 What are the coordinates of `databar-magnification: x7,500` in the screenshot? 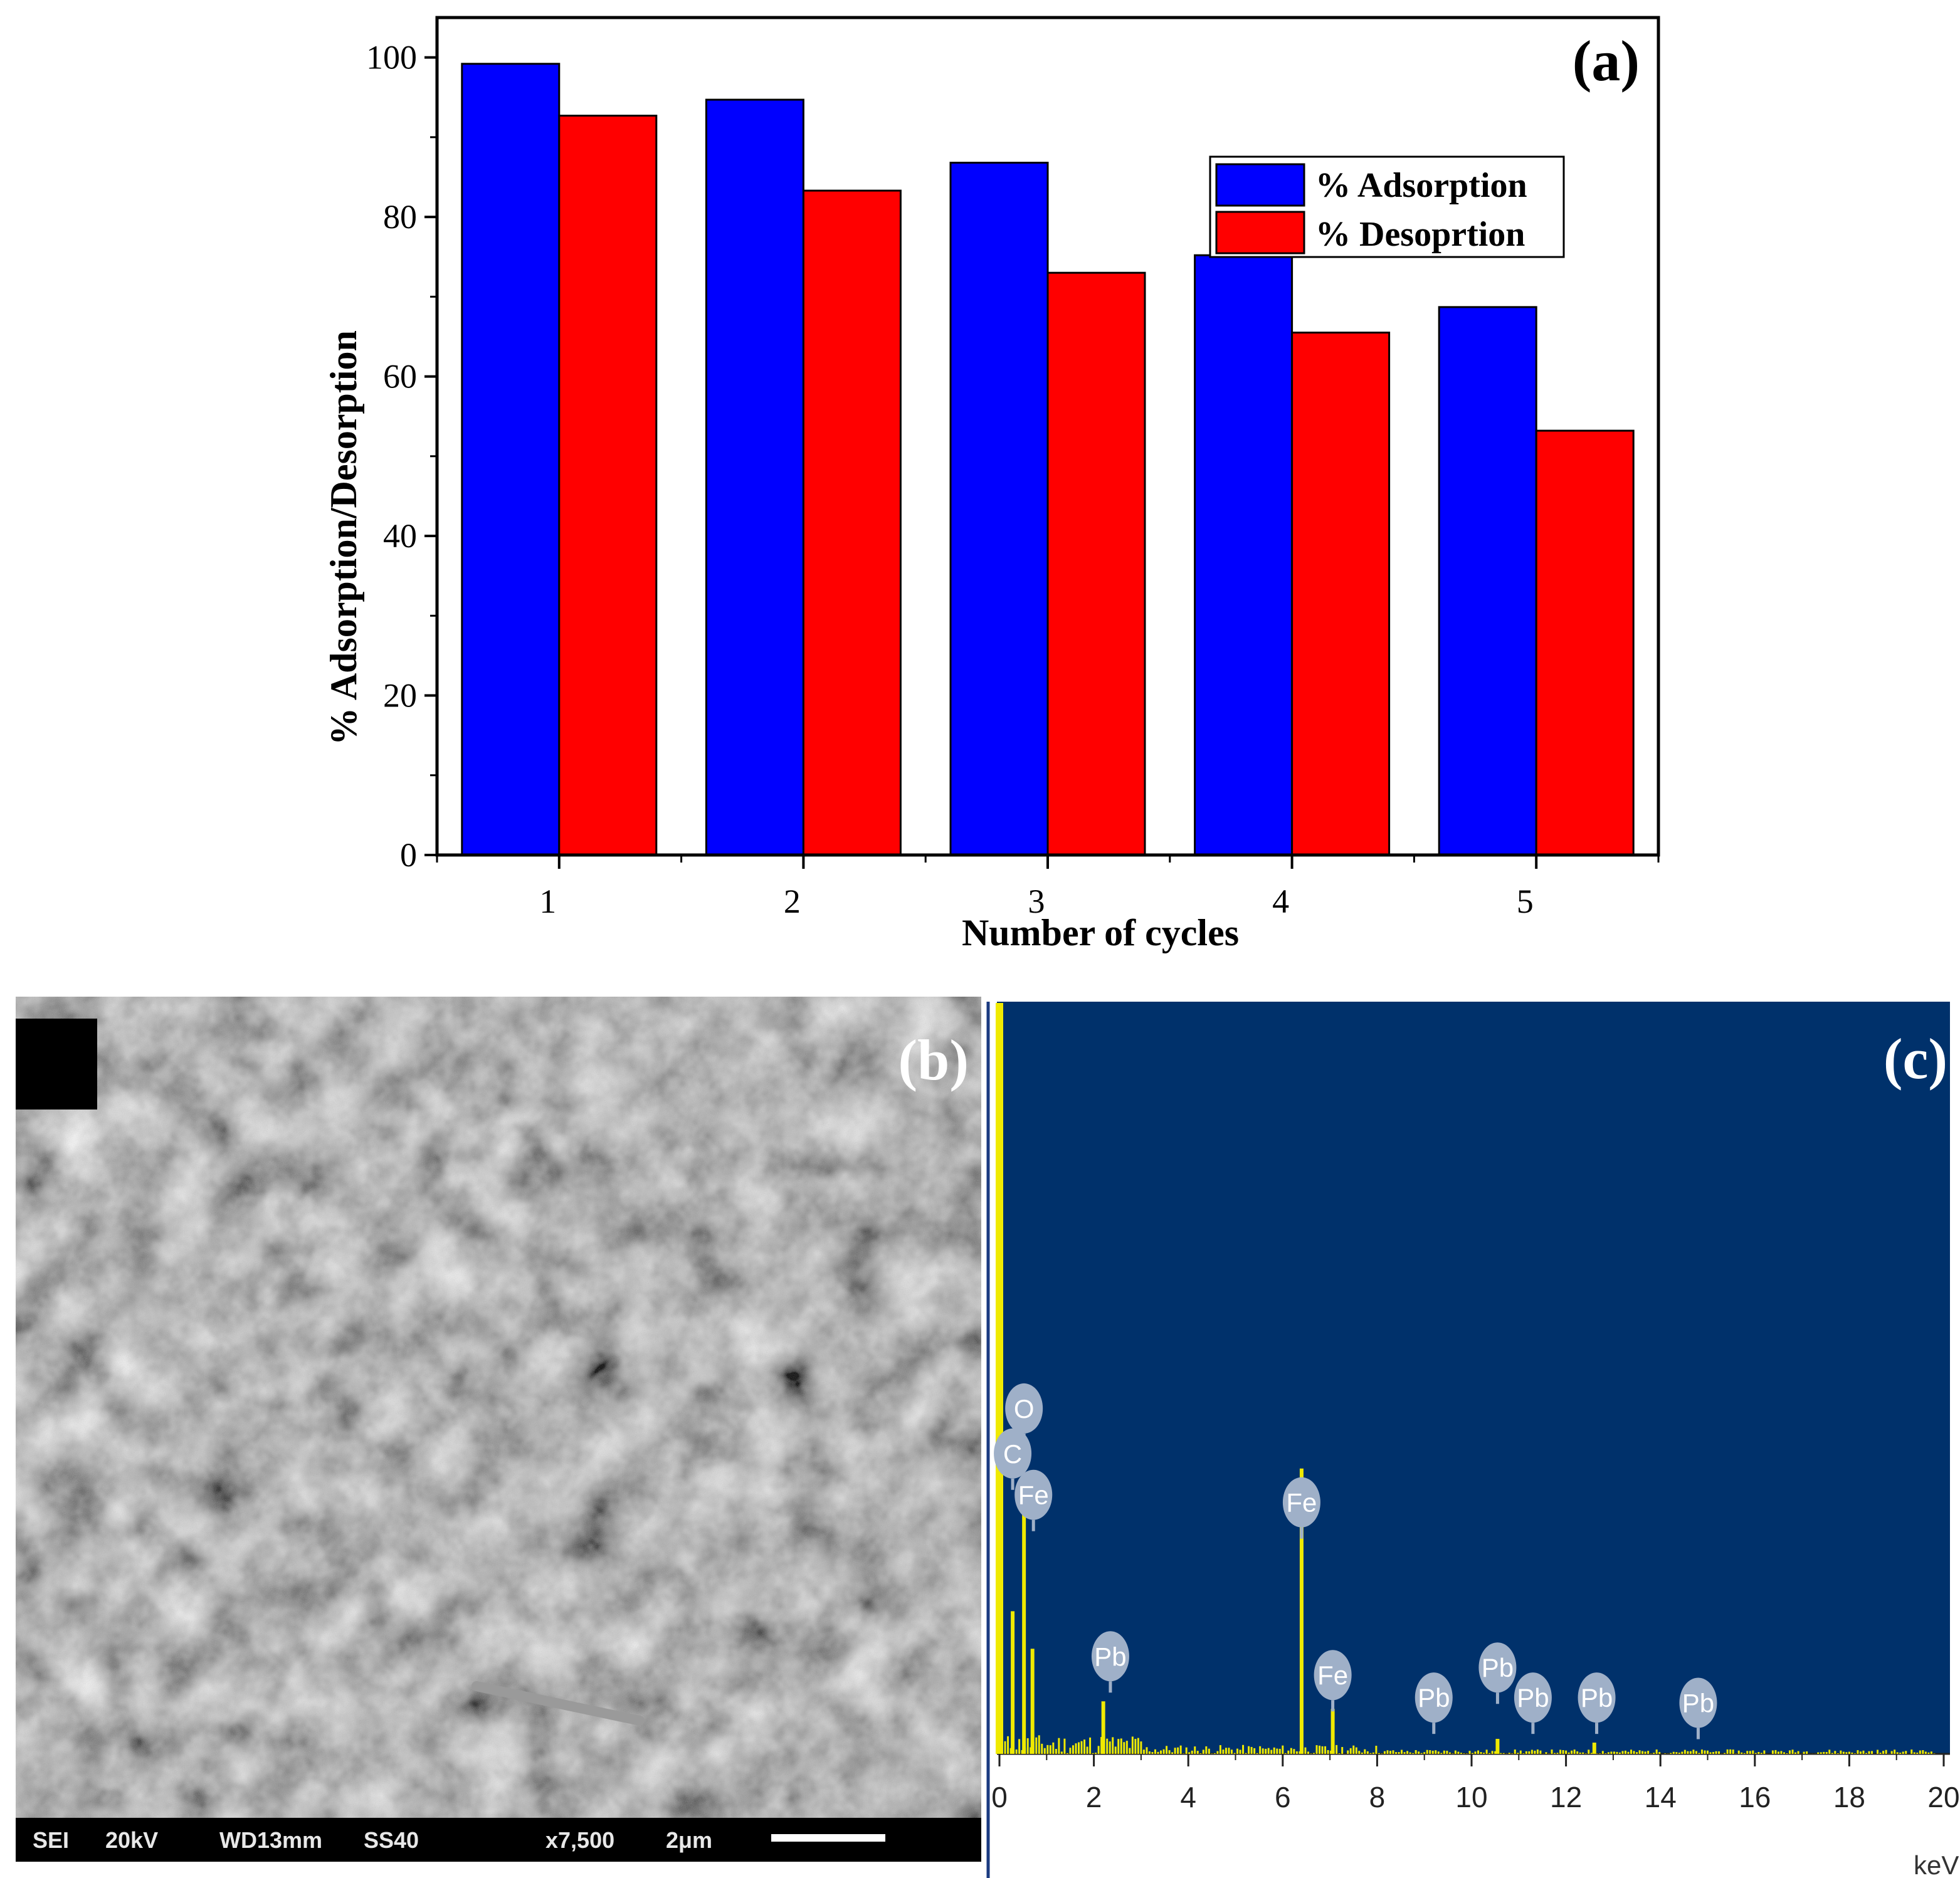 It's located at (579, 1840).